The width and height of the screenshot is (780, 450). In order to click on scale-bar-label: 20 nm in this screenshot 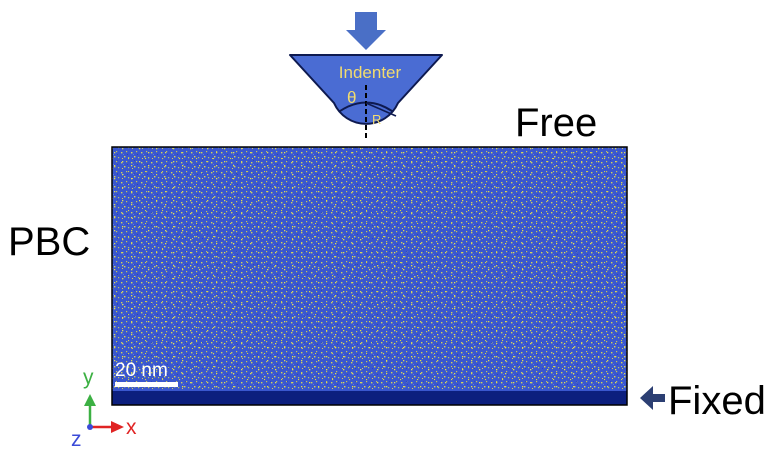, I will do `click(141, 370)`.